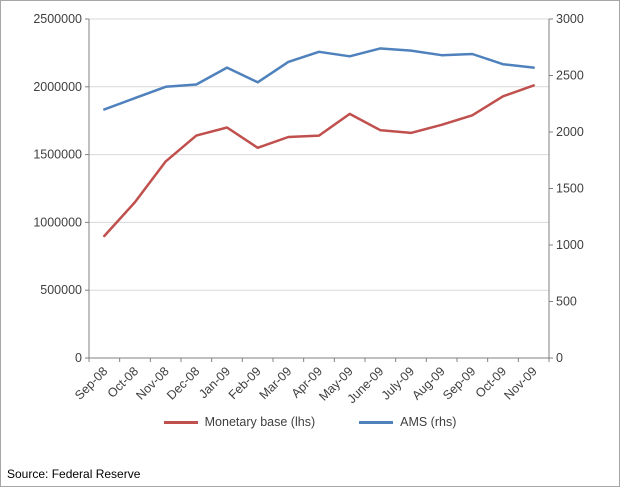 This screenshot has width=620, height=487. I want to click on svg-text: Nov-08, so click(152, 383).